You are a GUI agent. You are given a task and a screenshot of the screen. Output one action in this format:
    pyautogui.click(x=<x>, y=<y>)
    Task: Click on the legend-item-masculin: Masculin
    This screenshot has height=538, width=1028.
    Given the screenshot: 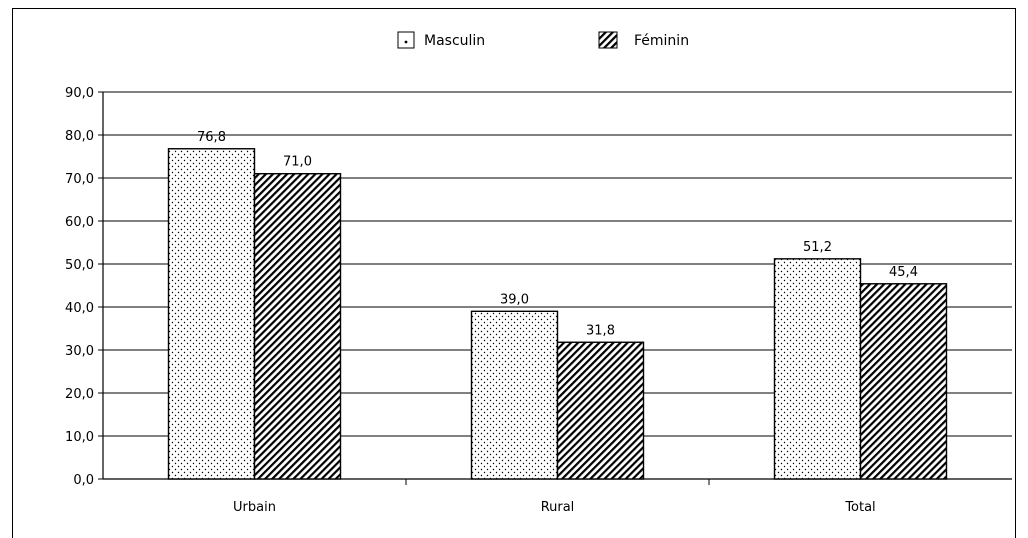 What is the action you would take?
    pyautogui.click(x=441, y=40)
    